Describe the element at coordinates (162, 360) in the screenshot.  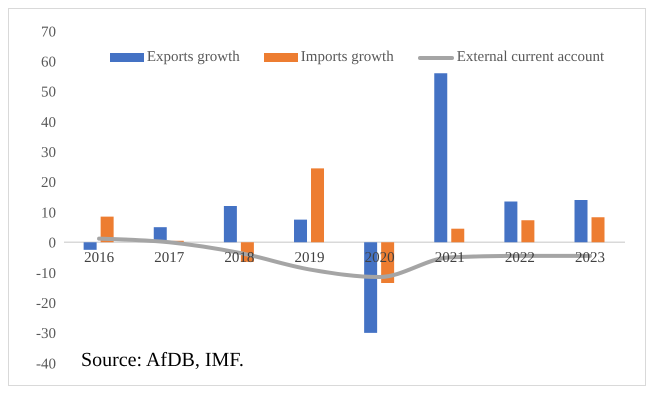
I see `annotation: Source: AfDB, IMF.` at that location.